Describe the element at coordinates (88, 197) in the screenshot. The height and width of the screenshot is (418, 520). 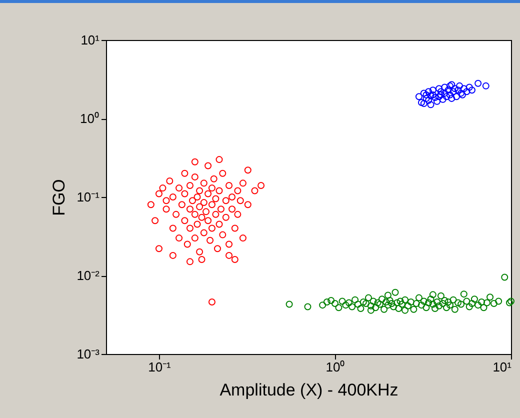
I see `y-tick-label: 10⁻¹` at that location.